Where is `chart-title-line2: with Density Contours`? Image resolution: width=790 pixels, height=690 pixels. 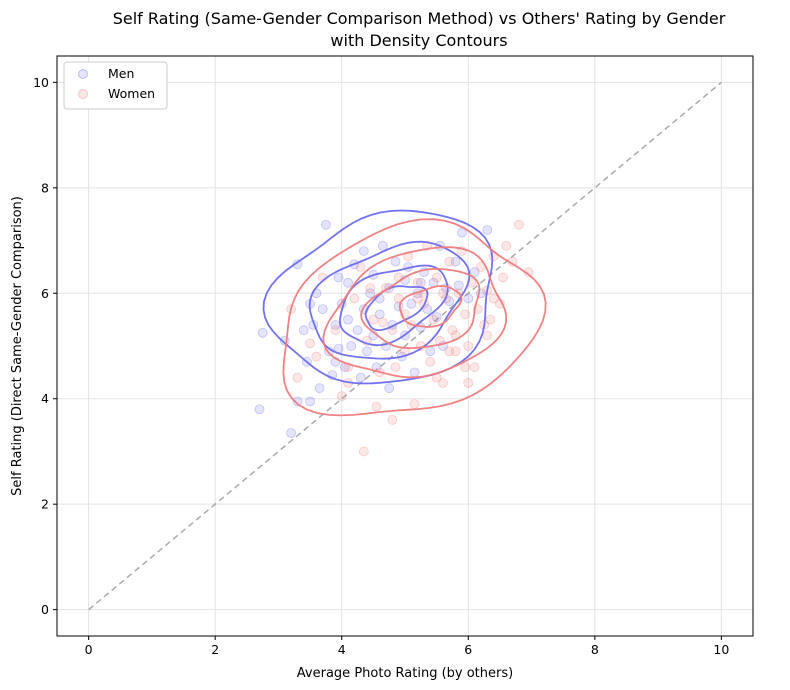
chart-title-line2: with Density Contours is located at coordinates (418, 40).